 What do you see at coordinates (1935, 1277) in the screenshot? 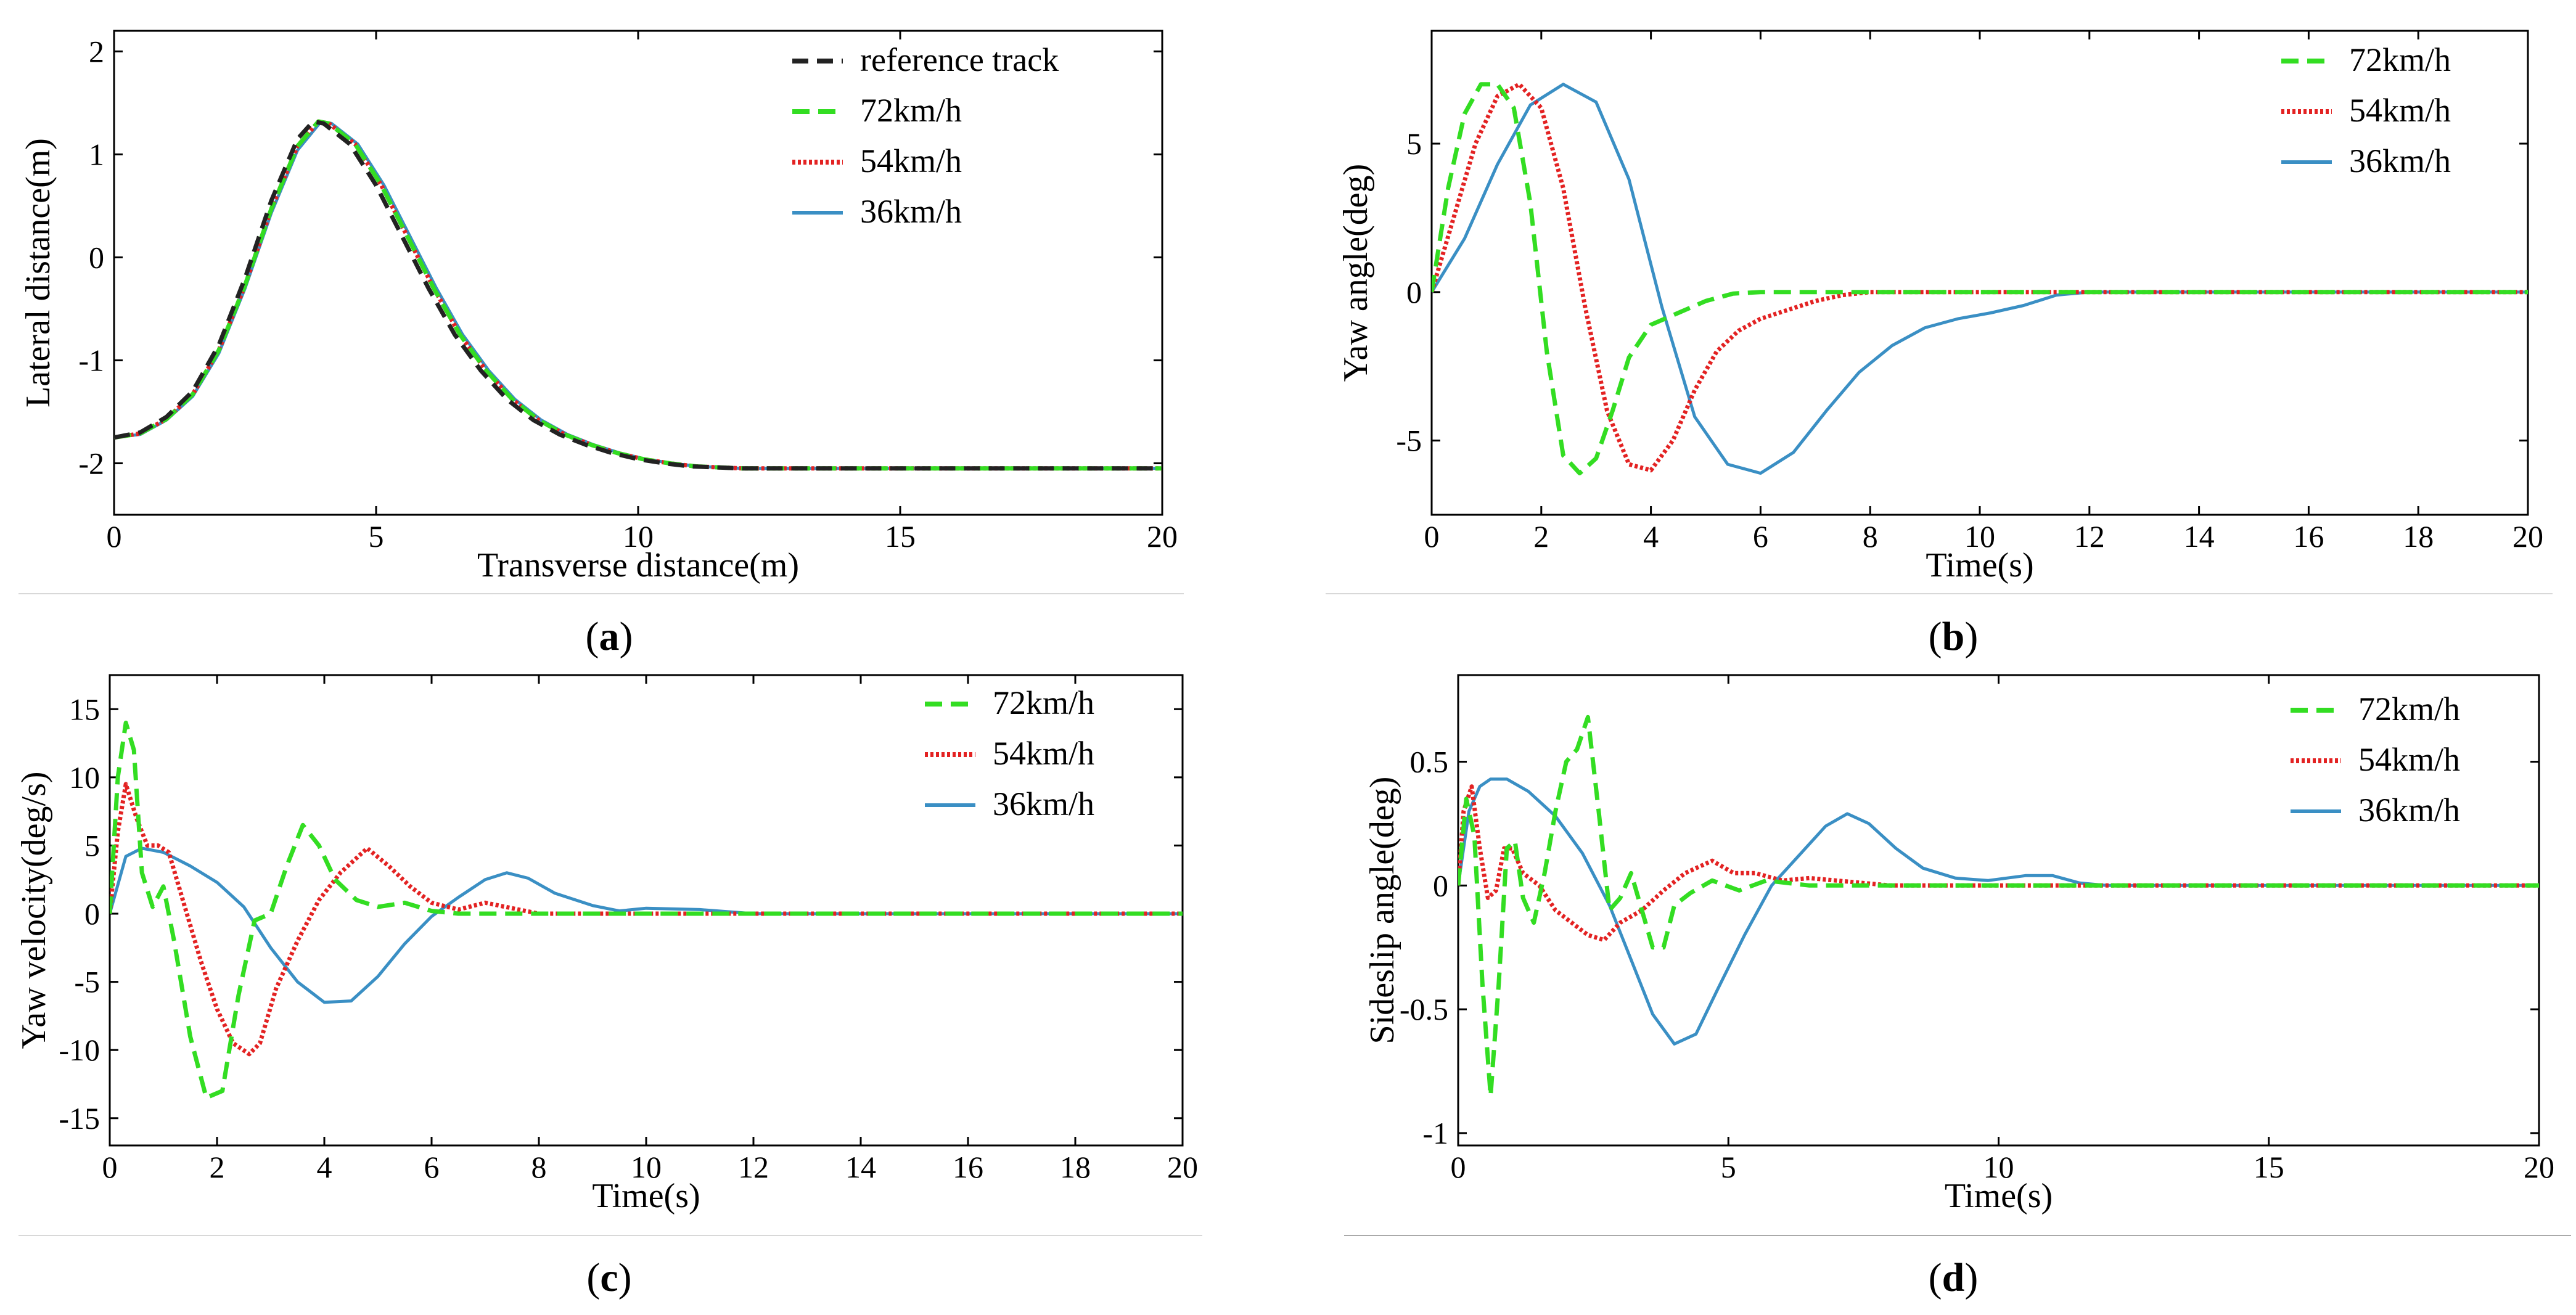
I see `caption-d-open: (` at bounding box center [1935, 1277].